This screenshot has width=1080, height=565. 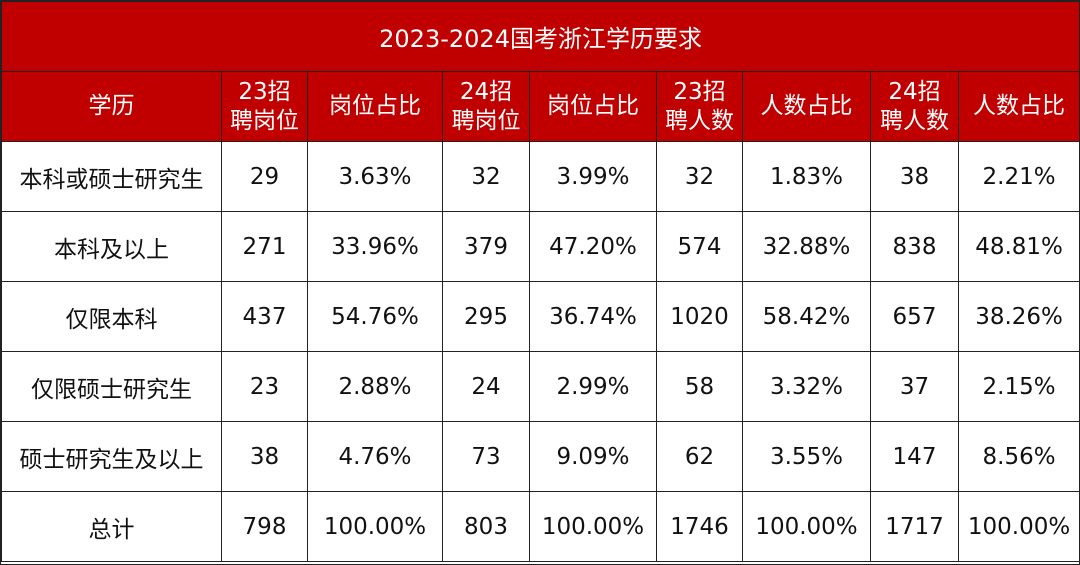 What do you see at coordinates (111, 176) in the screenshot?
I see `row-label: 本科或硕士研究生` at bounding box center [111, 176].